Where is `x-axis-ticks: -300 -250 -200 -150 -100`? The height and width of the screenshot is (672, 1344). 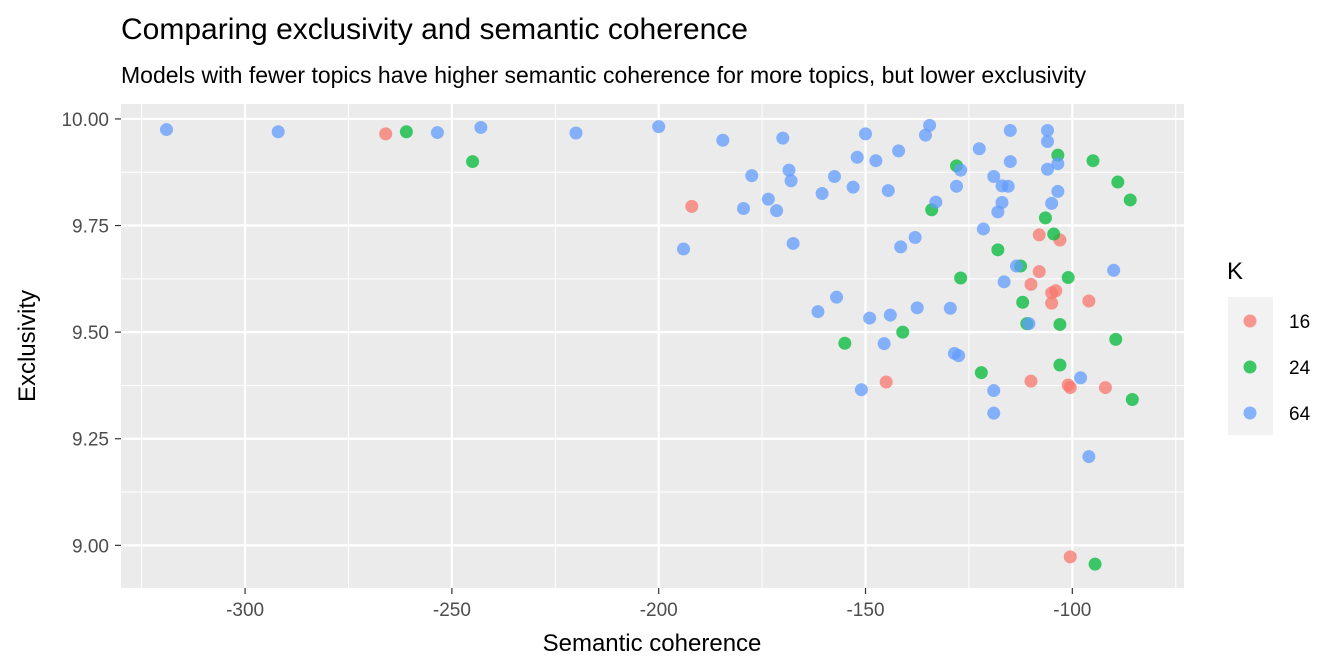 x-axis-ticks: -300 -250 -200 -150 -100 is located at coordinates (658, 604).